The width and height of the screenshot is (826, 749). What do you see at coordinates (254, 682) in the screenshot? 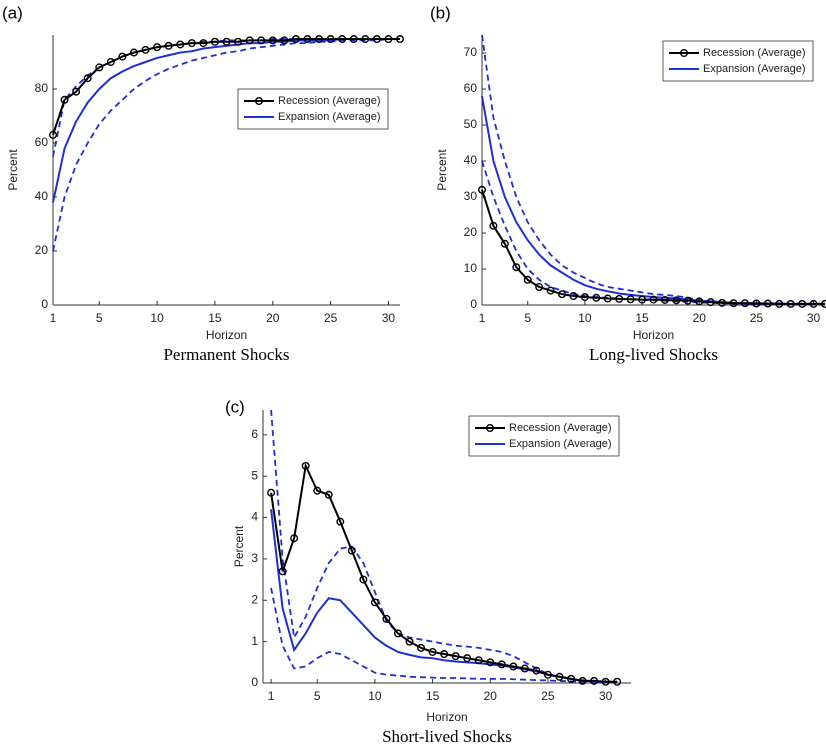
I see `y-tick-label: 0` at bounding box center [254, 682].